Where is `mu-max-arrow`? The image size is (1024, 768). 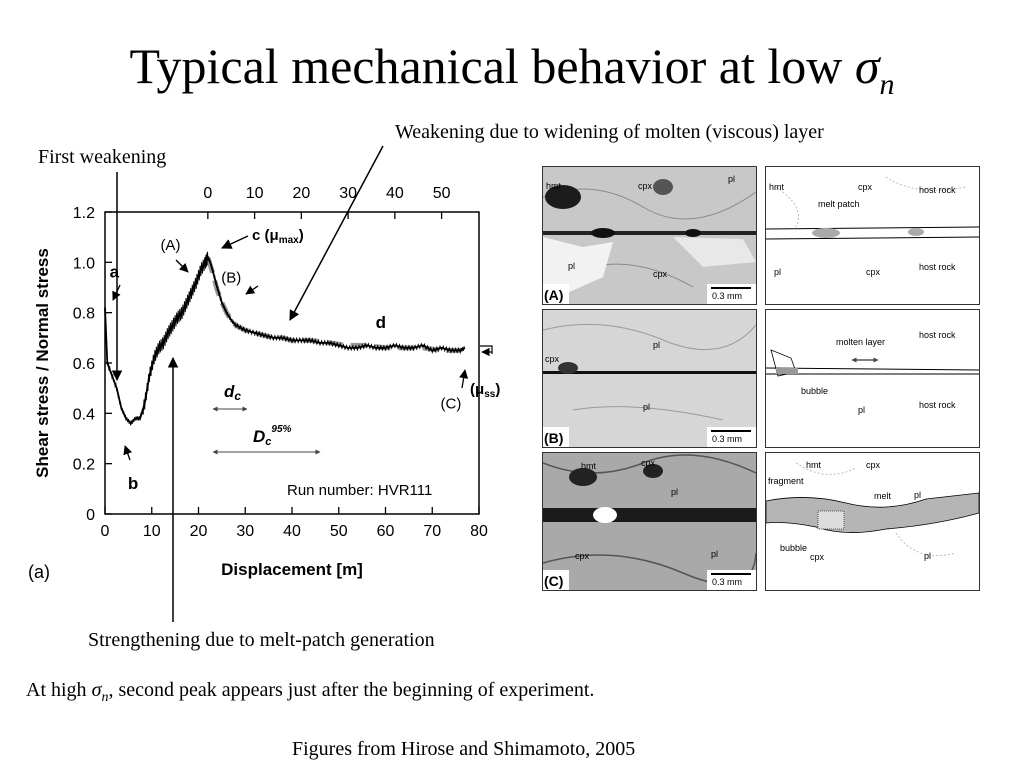 mu-max-arrow is located at coordinates (235, 242).